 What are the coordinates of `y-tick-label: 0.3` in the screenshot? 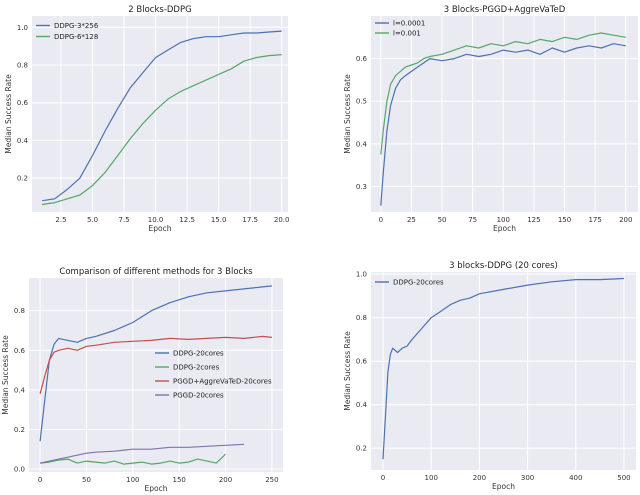 It's located at (361, 187).